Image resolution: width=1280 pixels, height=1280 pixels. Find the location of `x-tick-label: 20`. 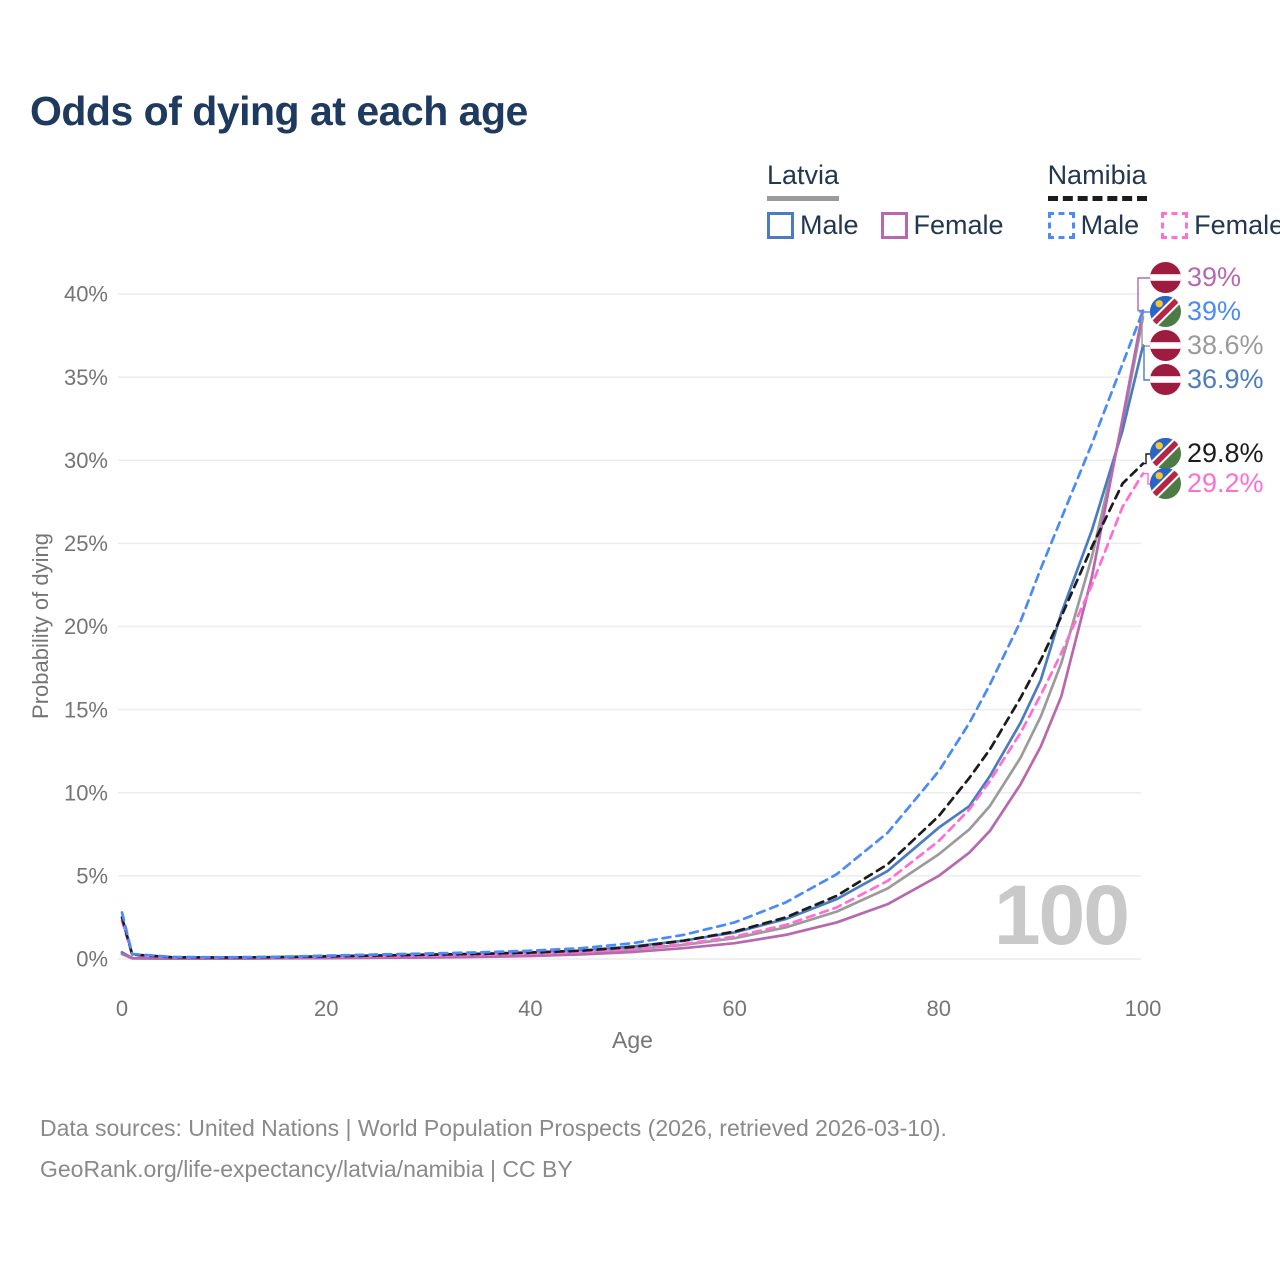

x-tick-label: 20 is located at coordinates (326, 1008).